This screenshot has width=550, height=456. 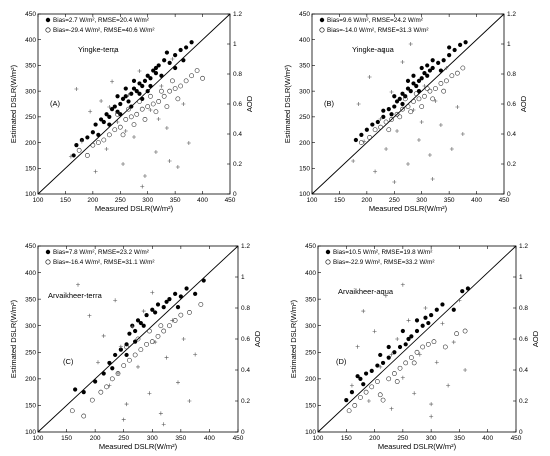 What do you see at coordinates (103, 30) in the screenshot?
I see `legend-entry: Bias=-29.4 W/m², RMSE=40.6 W/m²` at bounding box center [103, 30].